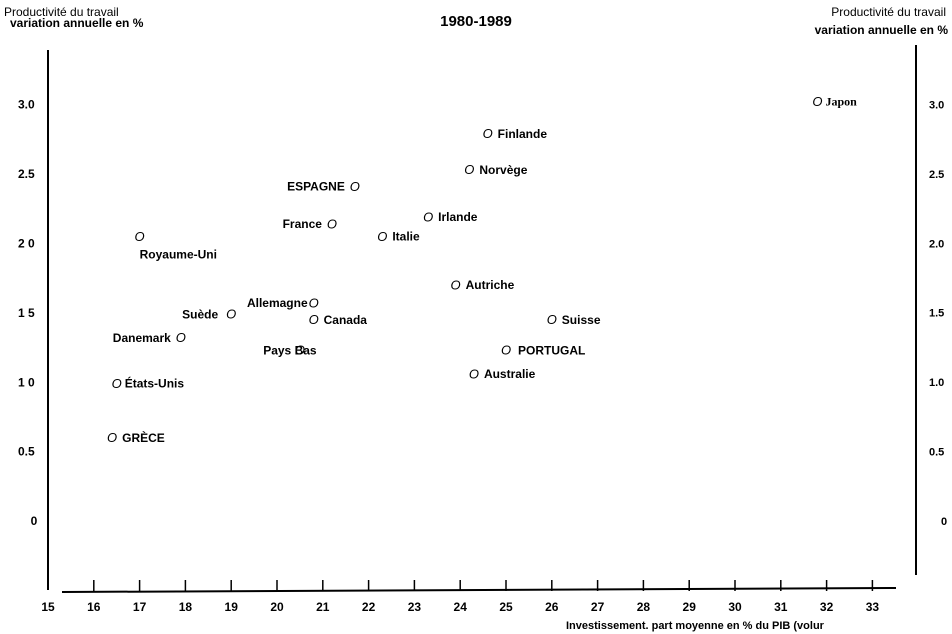 The width and height of the screenshot is (952, 634). Describe the element at coordinates (178, 255) in the screenshot. I see `point-label: Royaume-Uni` at that location.